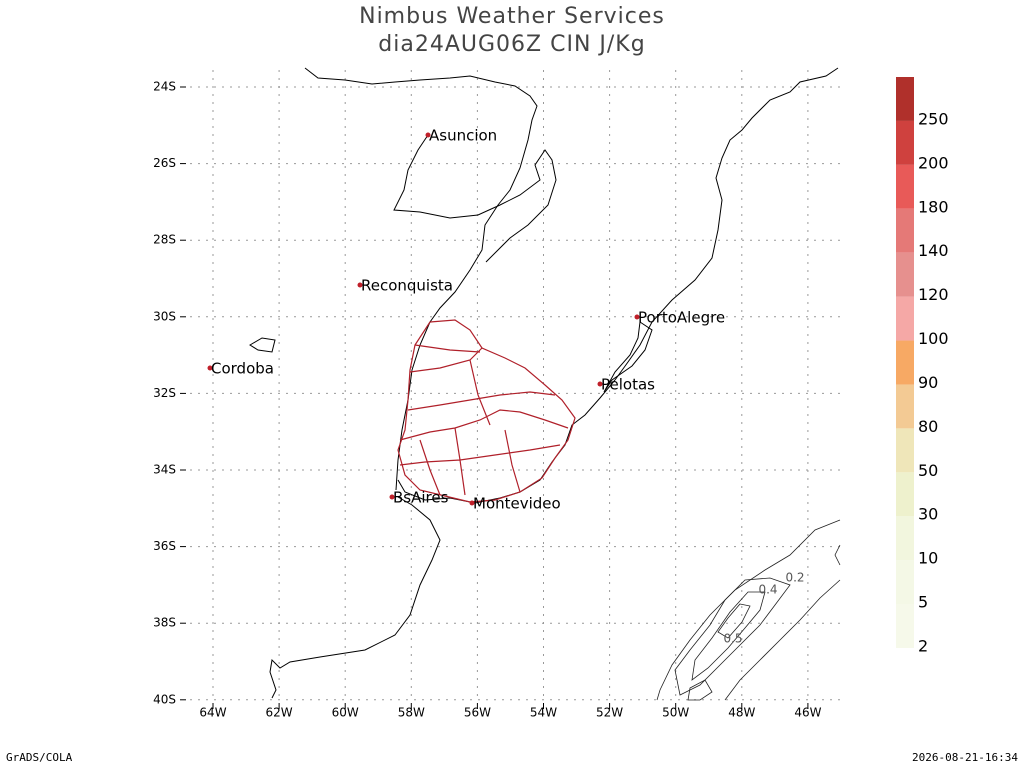  I want to click on lat-tick-label: 30S, so click(164, 316).